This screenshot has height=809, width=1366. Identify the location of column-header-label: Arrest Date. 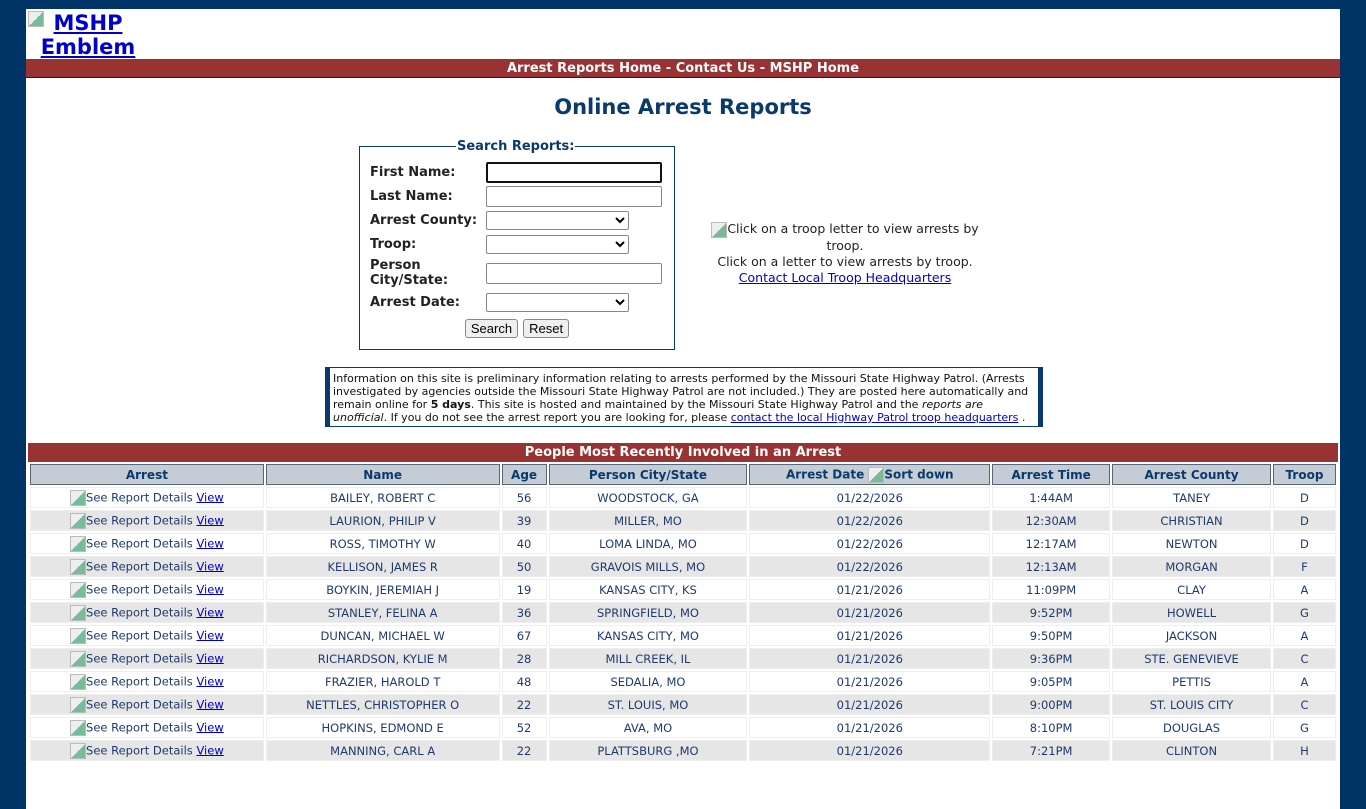
(825, 474).